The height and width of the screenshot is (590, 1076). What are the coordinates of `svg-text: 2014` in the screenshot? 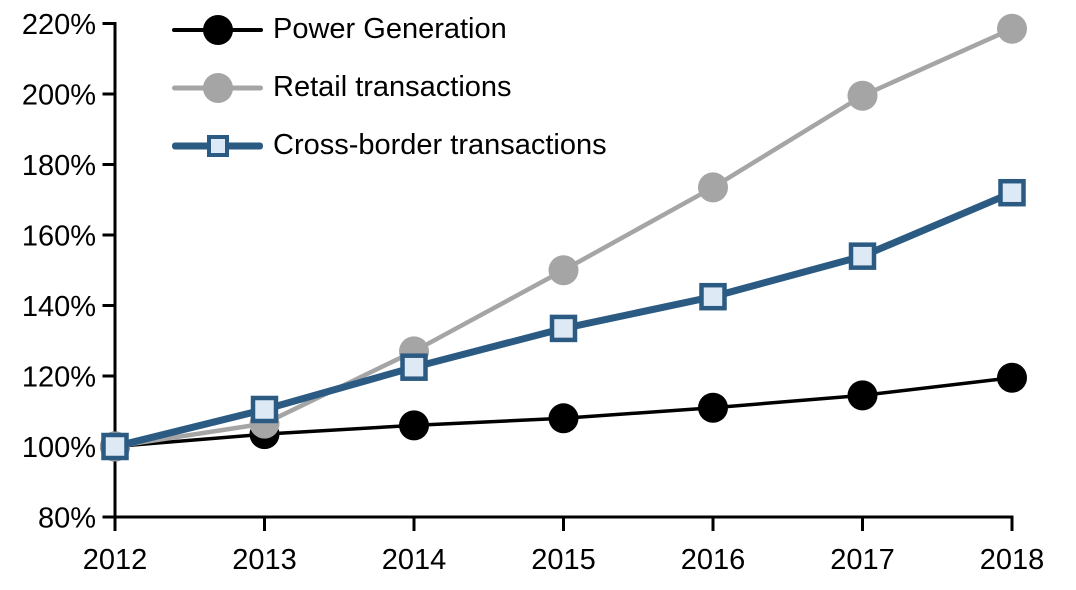 It's located at (414, 560).